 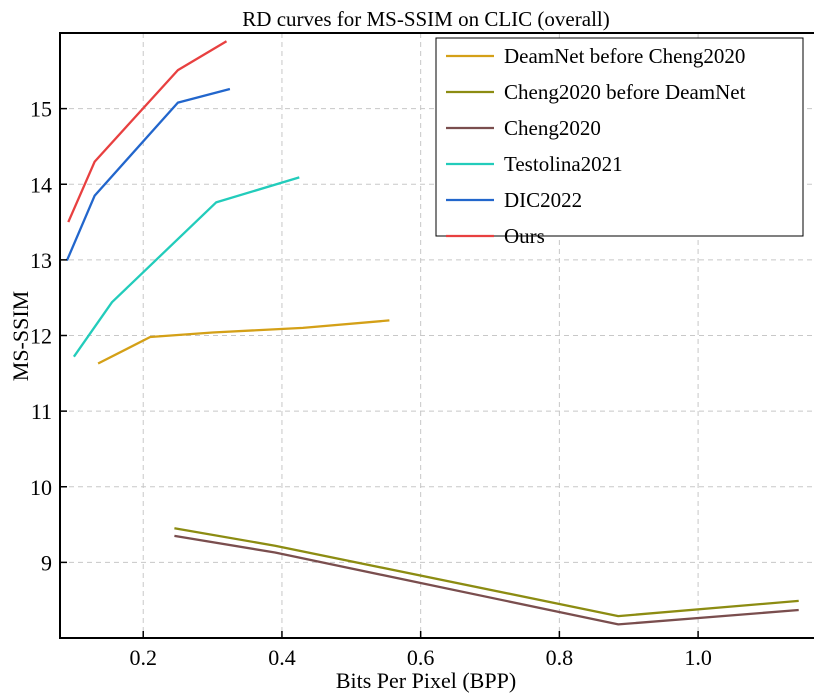 What do you see at coordinates (41, 260) in the screenshot?
I see `y-tick-label: 13` at bounding box center [41, 260].